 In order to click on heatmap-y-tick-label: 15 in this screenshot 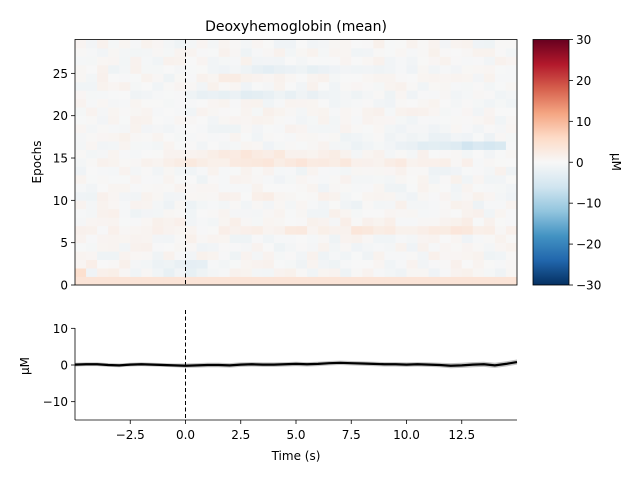, I will do `click(60, 159)`.